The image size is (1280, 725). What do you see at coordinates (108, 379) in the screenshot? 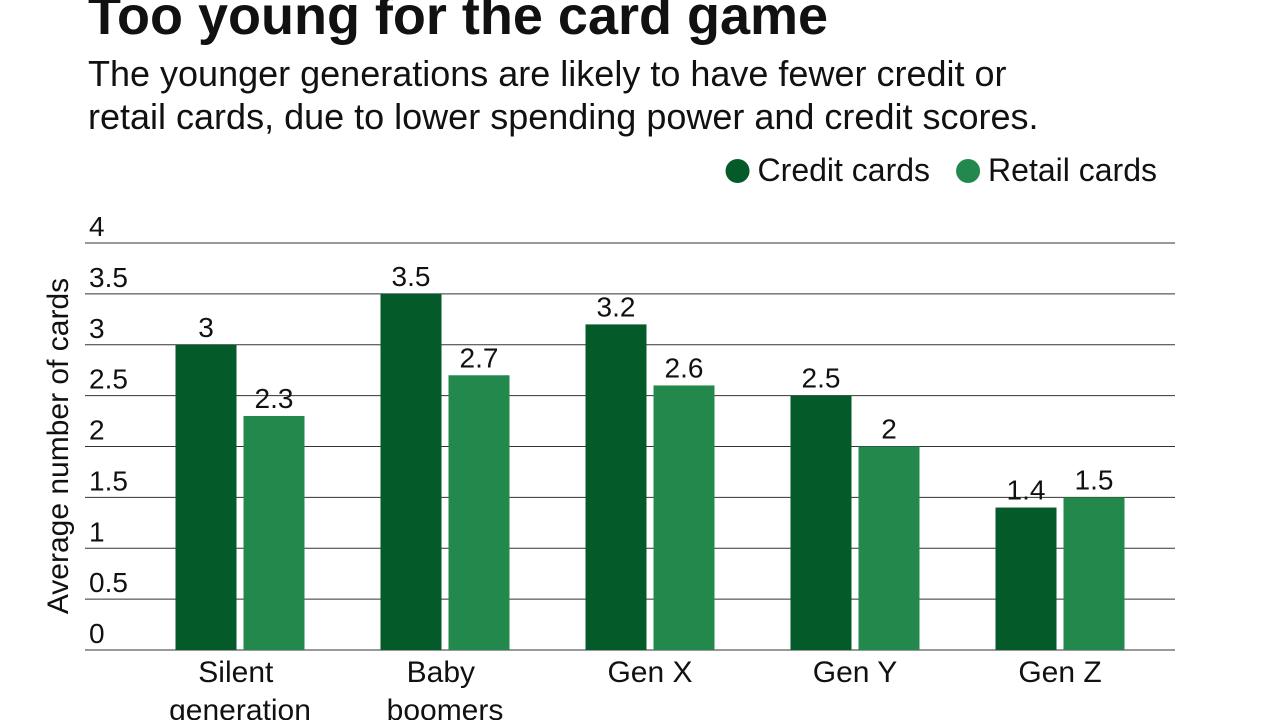
I see `y-tick-label: 2.5` at bounding box center [108, 379].